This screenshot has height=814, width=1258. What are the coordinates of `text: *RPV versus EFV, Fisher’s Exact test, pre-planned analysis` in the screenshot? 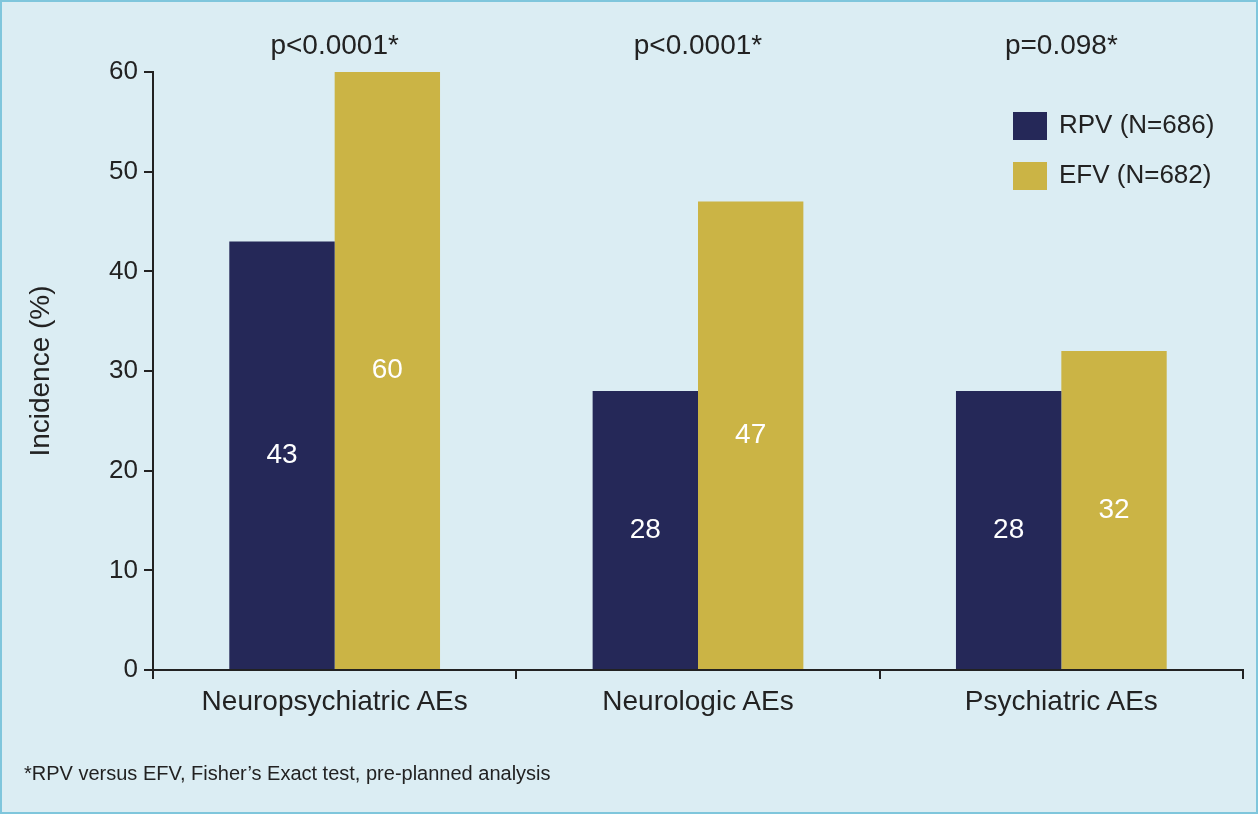 It's located at (287, 773).